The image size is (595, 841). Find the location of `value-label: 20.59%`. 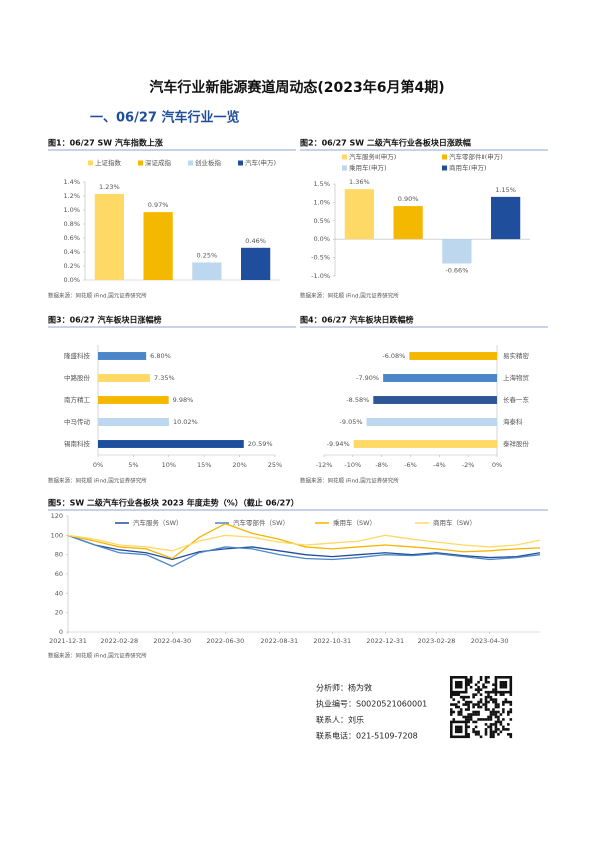

value-label: 20.59% is located at coordinates (260, 444).